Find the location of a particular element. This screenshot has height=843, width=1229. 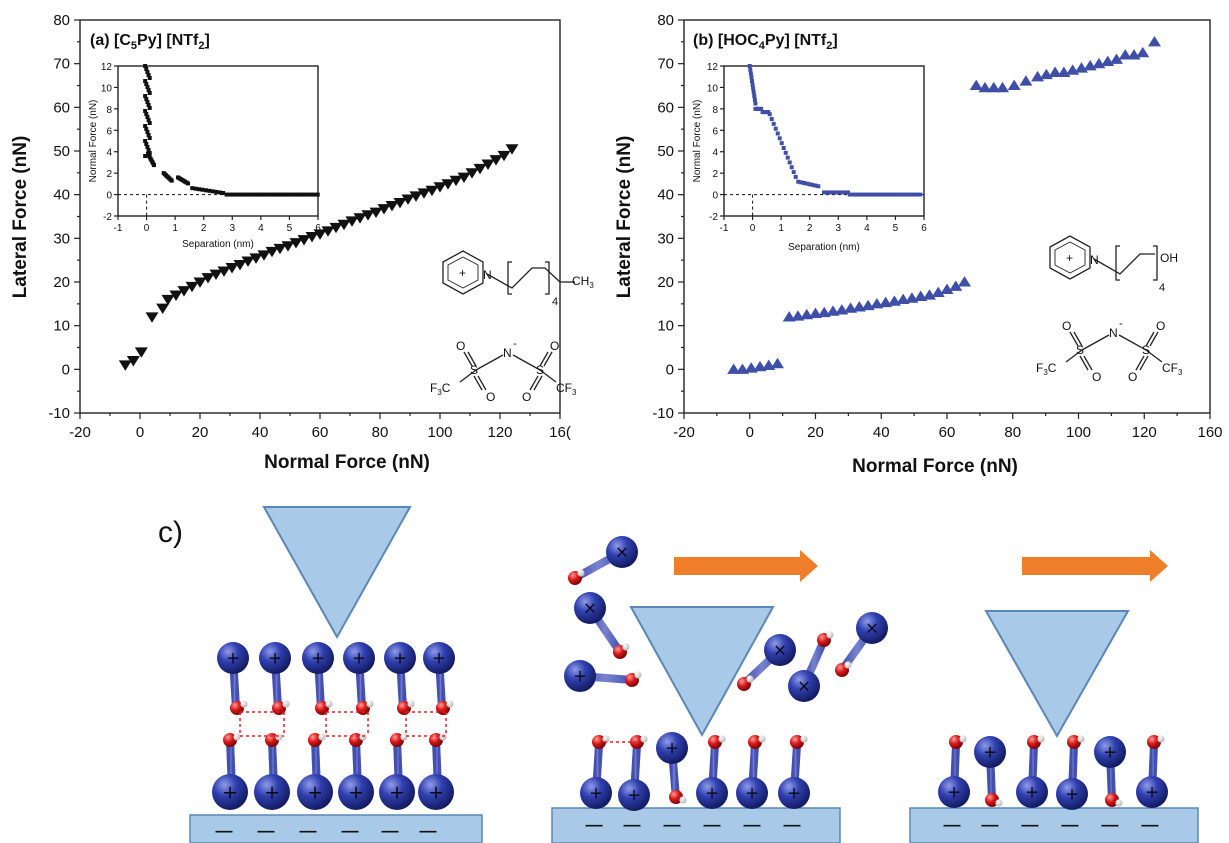

a-ytick-label: 70 is located at coordinates (61, 64).